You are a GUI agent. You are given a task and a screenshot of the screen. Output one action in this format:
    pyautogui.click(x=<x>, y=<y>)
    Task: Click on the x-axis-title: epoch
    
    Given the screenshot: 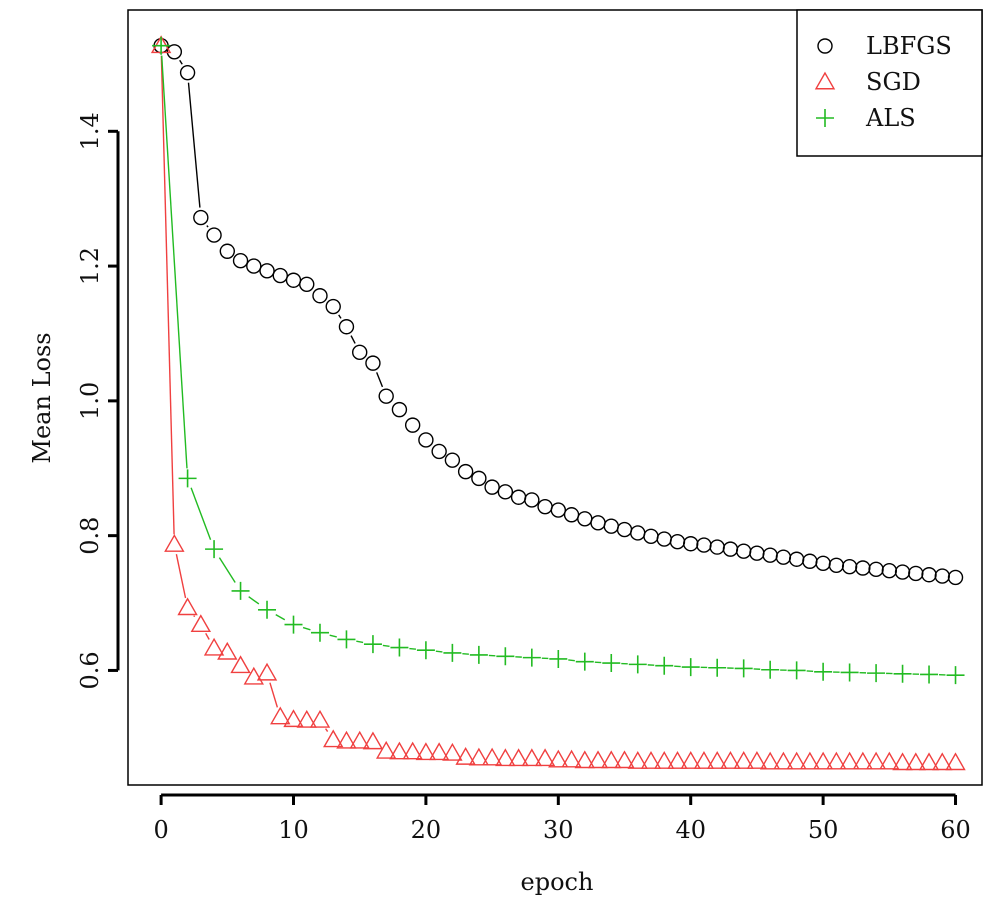 What is the action you would take?
    pyautogui.click(x=557, y=882)
    